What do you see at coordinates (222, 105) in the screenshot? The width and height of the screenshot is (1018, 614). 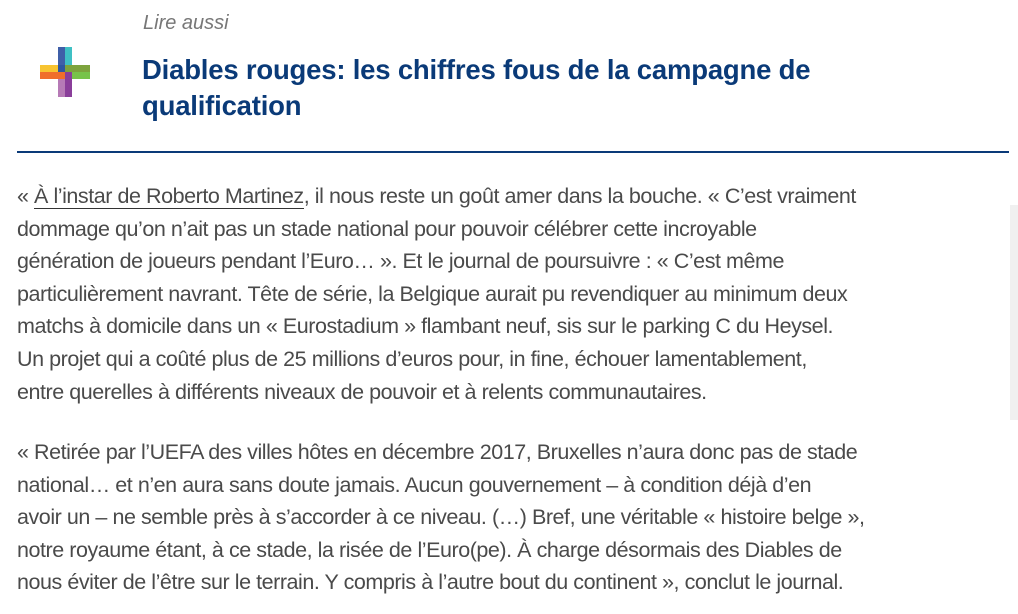 I see `title-line: qualification` at bounding box center [222, 105].